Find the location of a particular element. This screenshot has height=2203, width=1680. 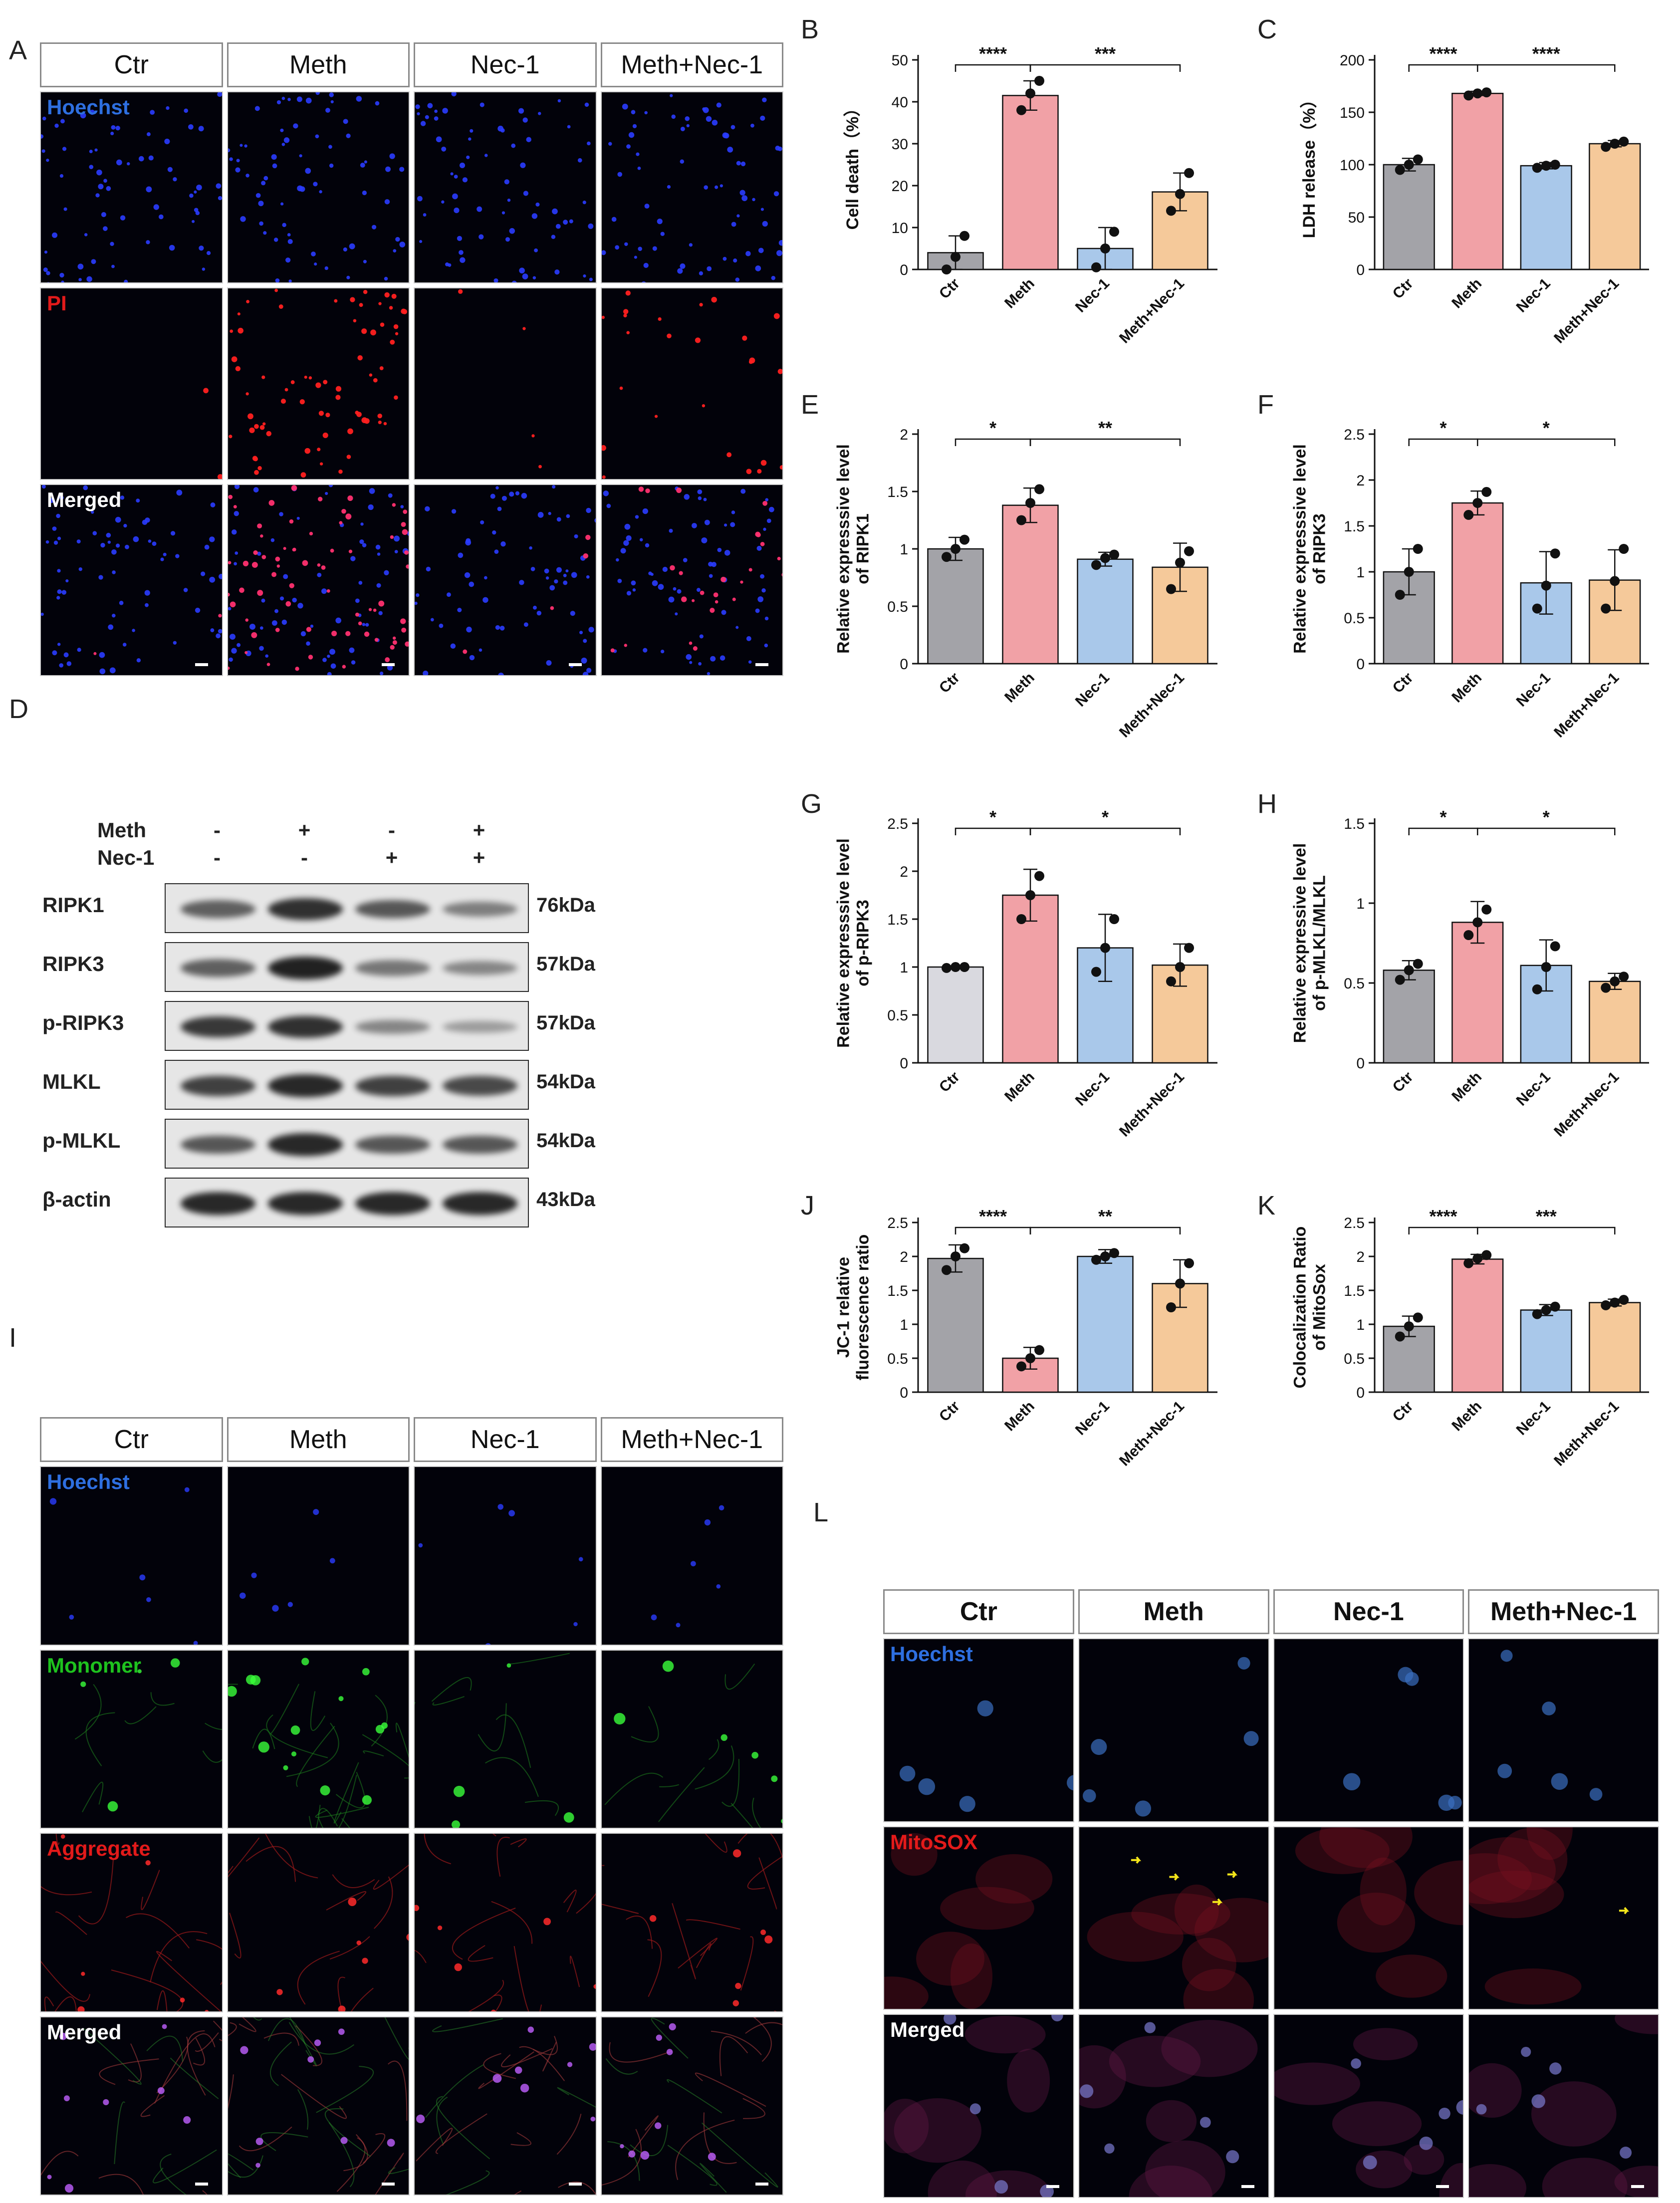

channel-label: Hoechst is located at coordinates (89, 107).